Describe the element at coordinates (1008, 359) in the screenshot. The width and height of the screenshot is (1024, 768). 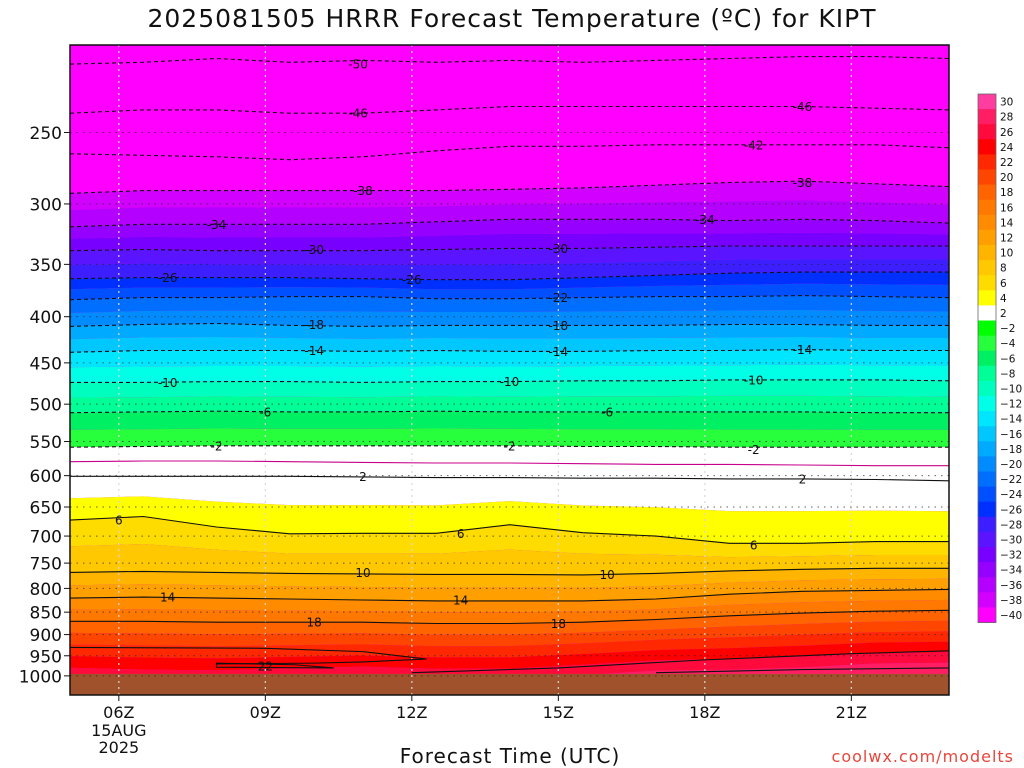
I see `colorbar-label: −6` at that location.